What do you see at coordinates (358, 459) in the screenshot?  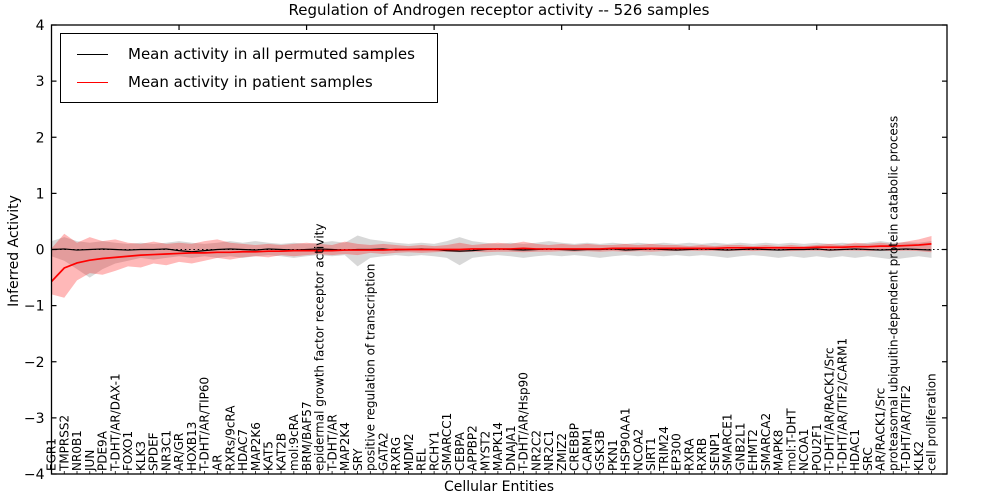 I see `x-tick-label: SRY` at bounding box center [358, 459].